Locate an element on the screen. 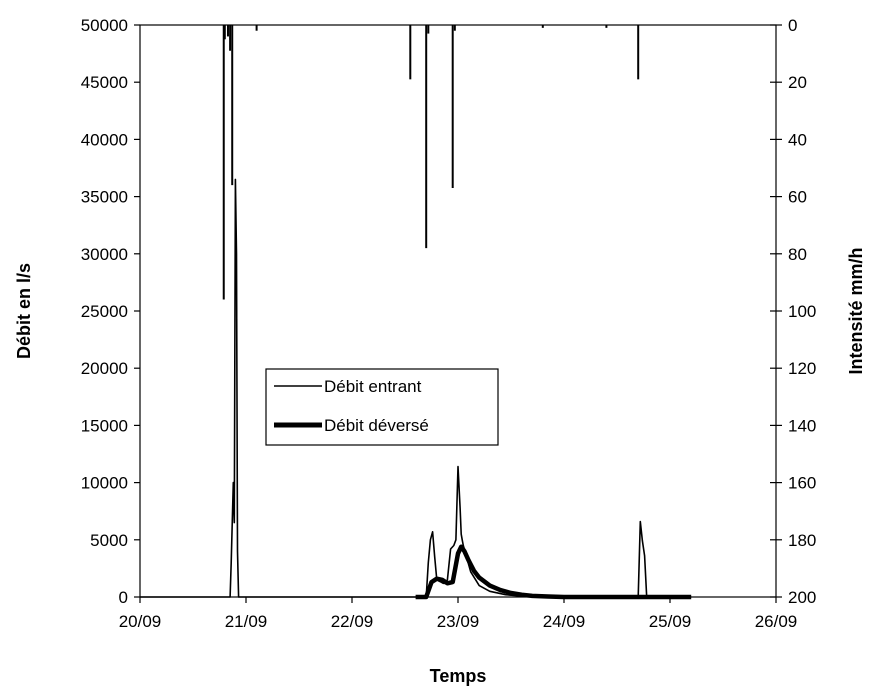  left-y-tick-label: 50000 is located at coordinates (104, 25).